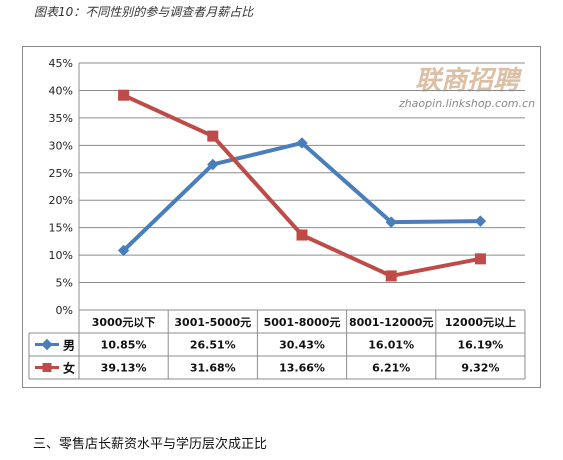 Image resolution: width=563 pixels, height=460 pixels. What do you see at coordinates (61, 90) in the screenshot?
I see `y-tick-label: 40%` at bounding box center [61, 90].